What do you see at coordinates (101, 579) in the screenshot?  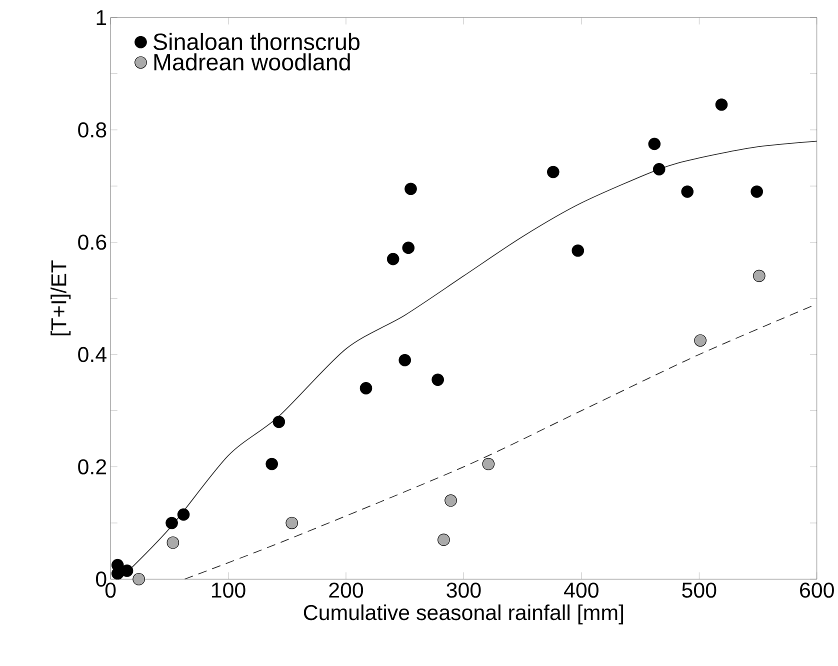 I see `y-tick-label: 0` at bounding box center [101, 579].